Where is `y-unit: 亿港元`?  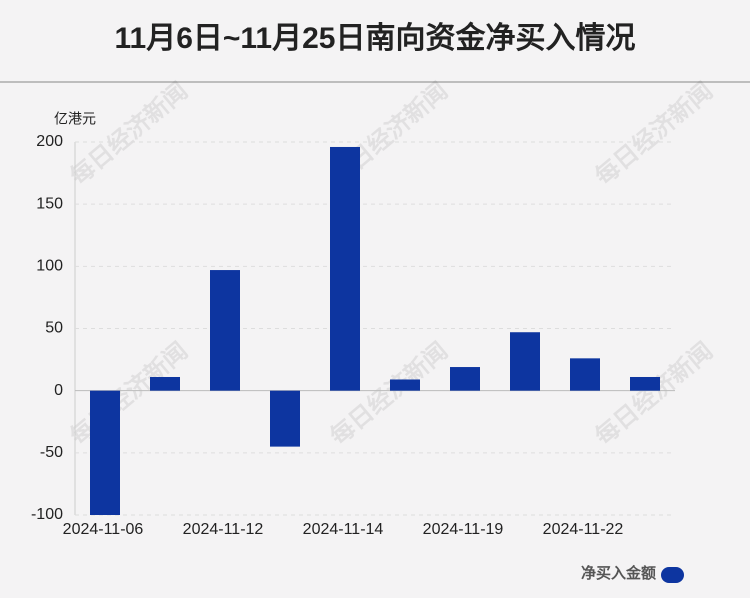
y-unit: 亿港元 is located at coordinates (75, 119).